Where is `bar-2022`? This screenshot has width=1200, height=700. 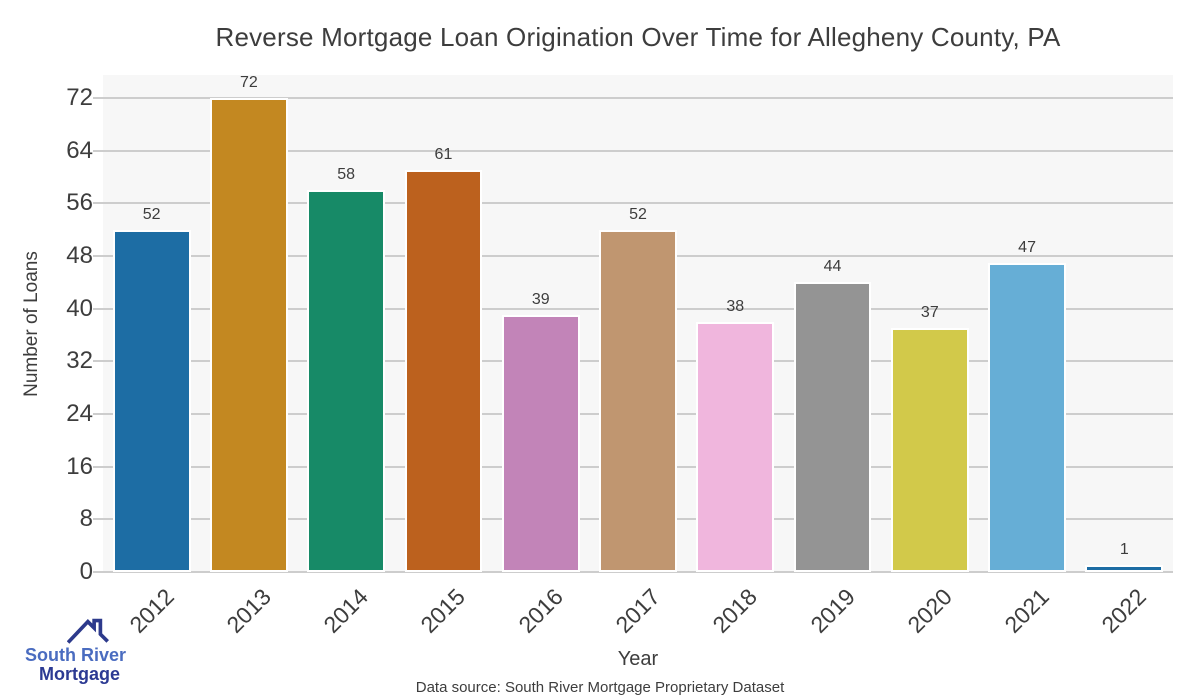 bar-2022 is located at coordinates (1124, 568).